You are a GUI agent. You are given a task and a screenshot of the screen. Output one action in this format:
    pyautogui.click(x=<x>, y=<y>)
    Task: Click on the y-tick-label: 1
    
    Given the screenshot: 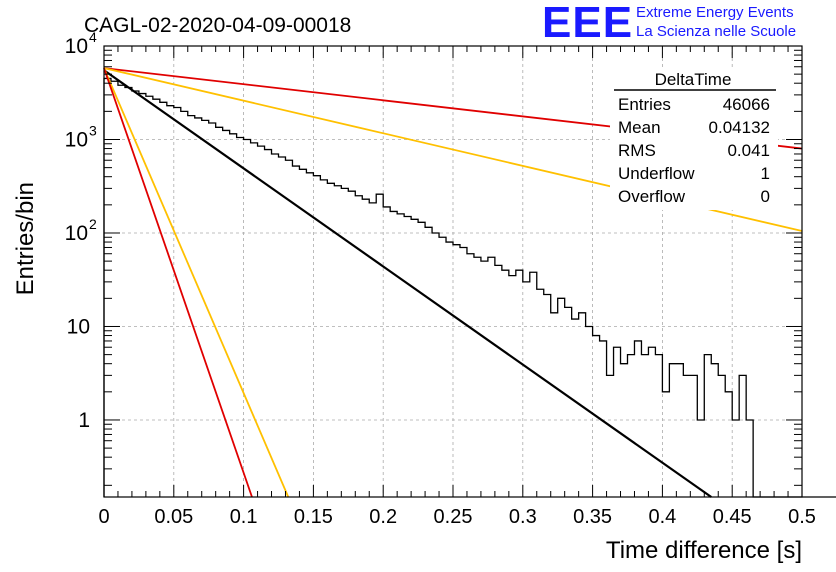 What is the action you would take?
    pyautogui.click(x=84, y=420)
    